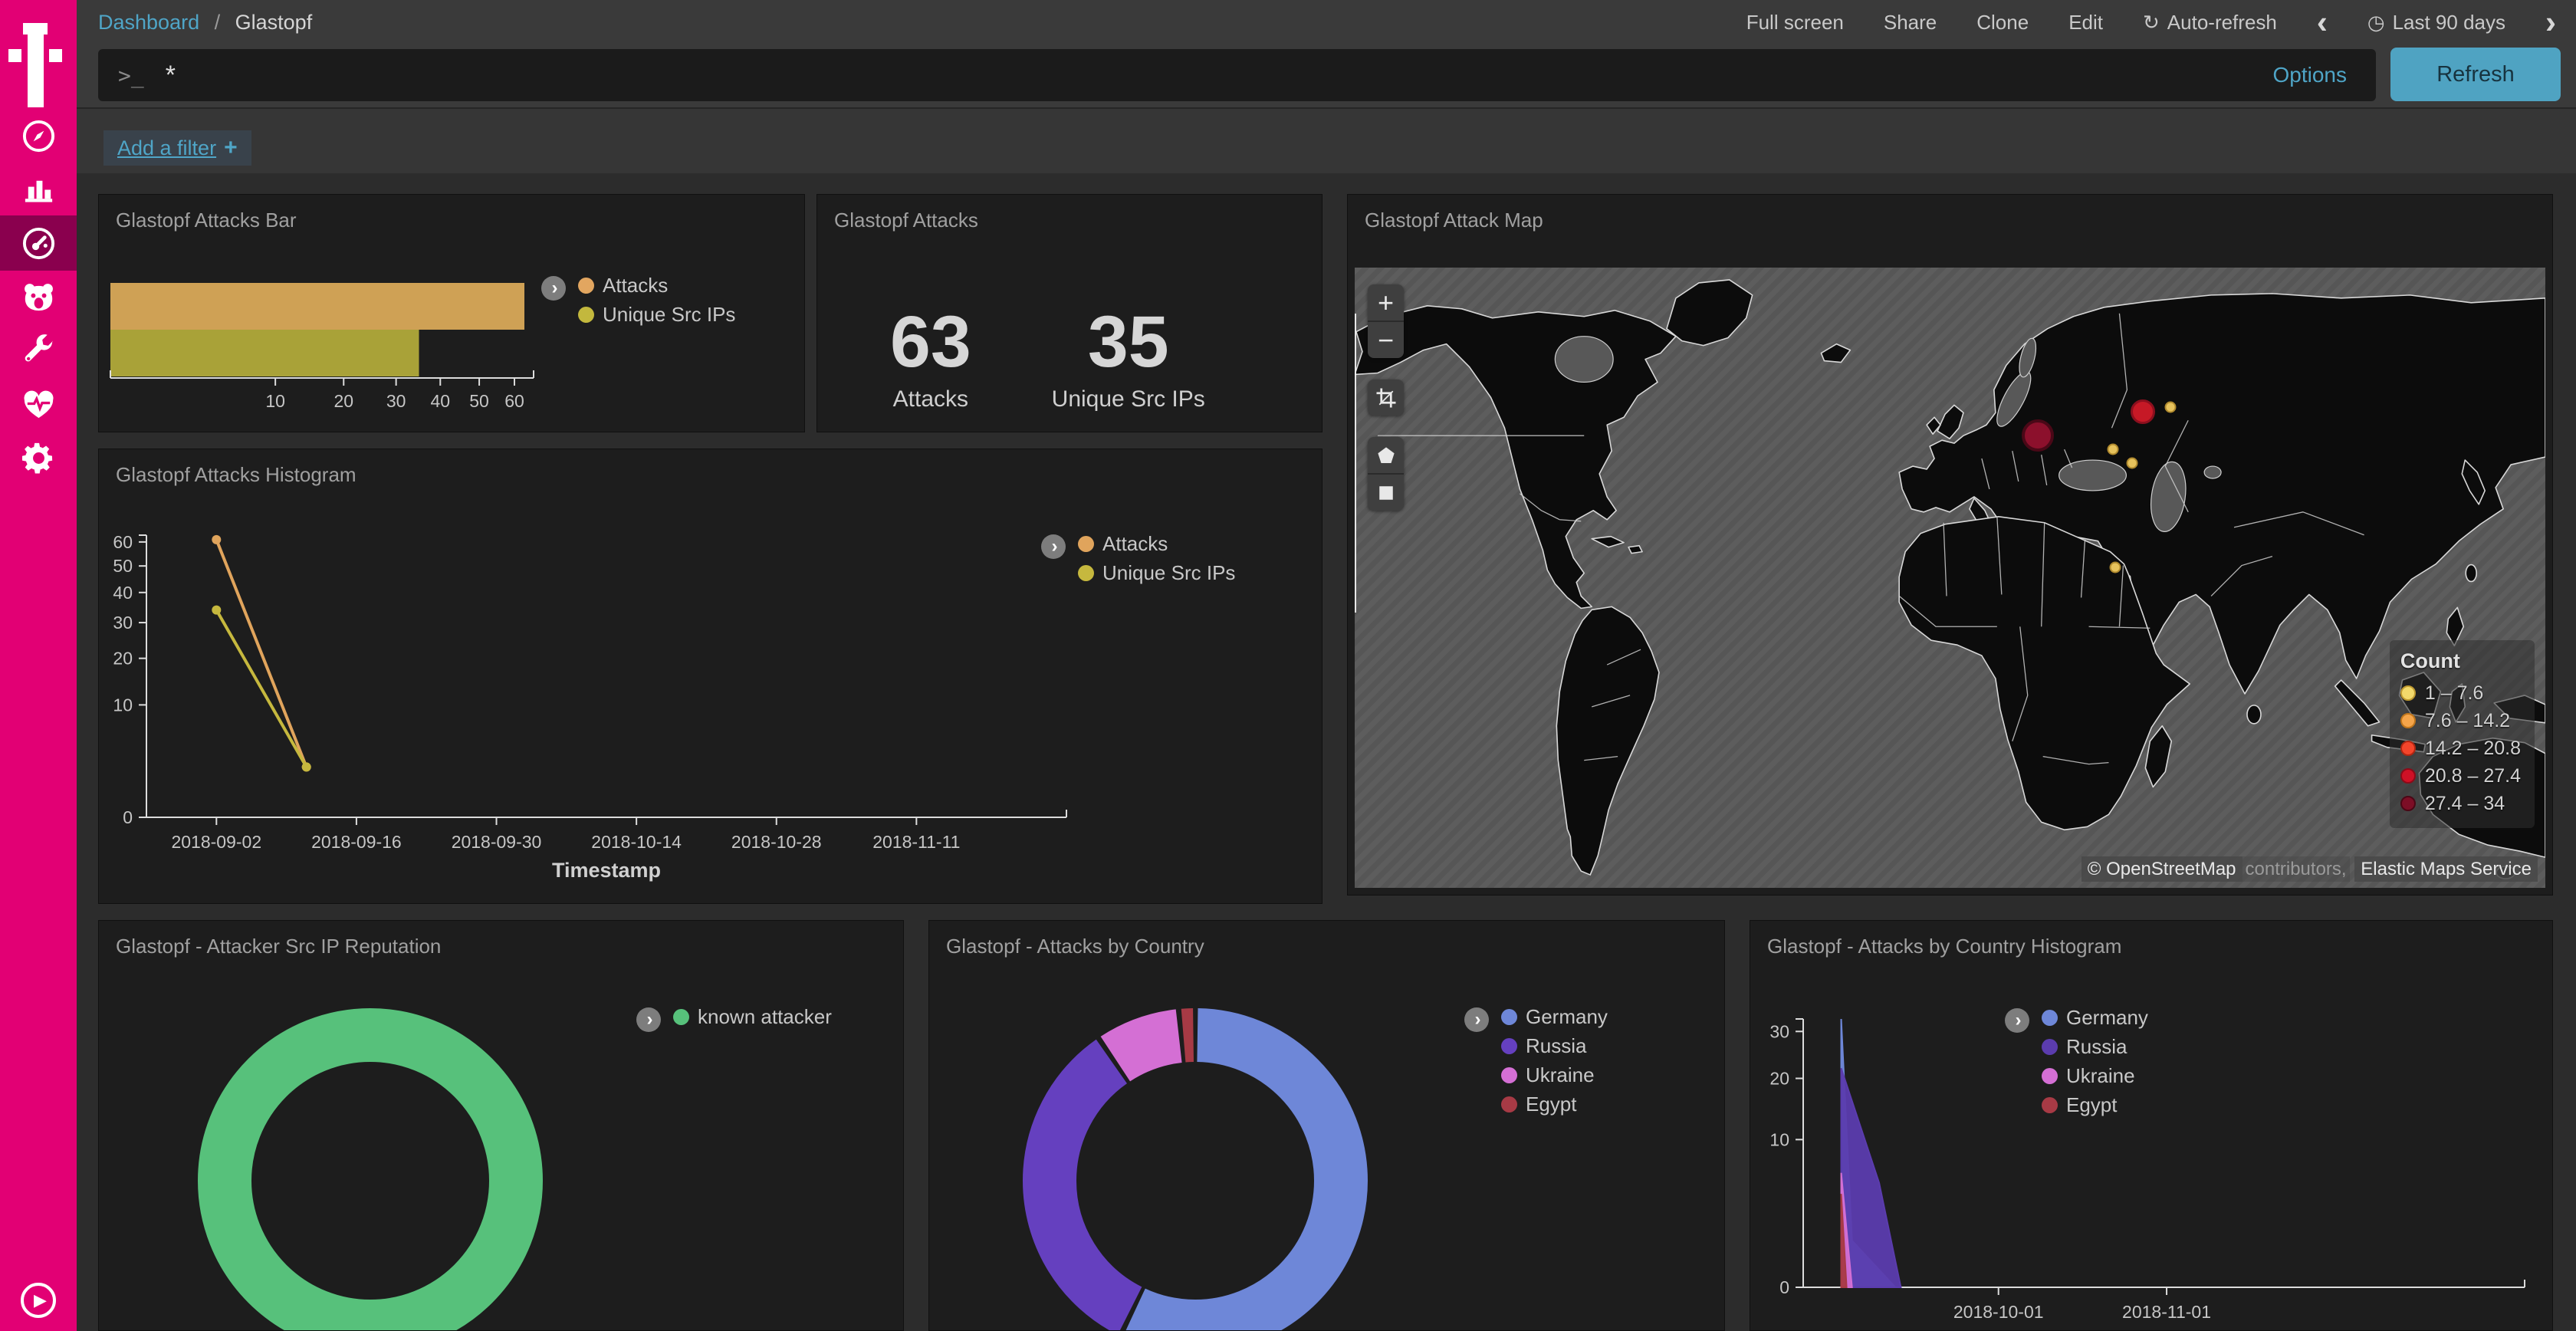 Image resolution: width=2576 pixels, height=1331 pixels. I want to click on chart-legend: › known attacker, so click(734, 1018).